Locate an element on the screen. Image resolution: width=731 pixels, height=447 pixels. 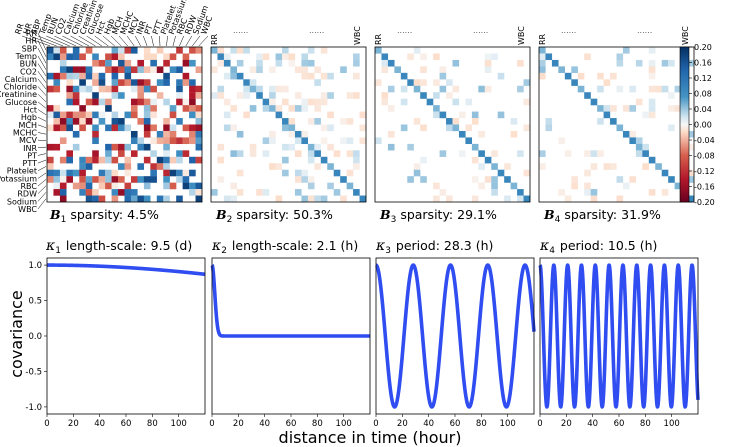
heatmap-2-top-first: RR is located at coordinates (214, 39).